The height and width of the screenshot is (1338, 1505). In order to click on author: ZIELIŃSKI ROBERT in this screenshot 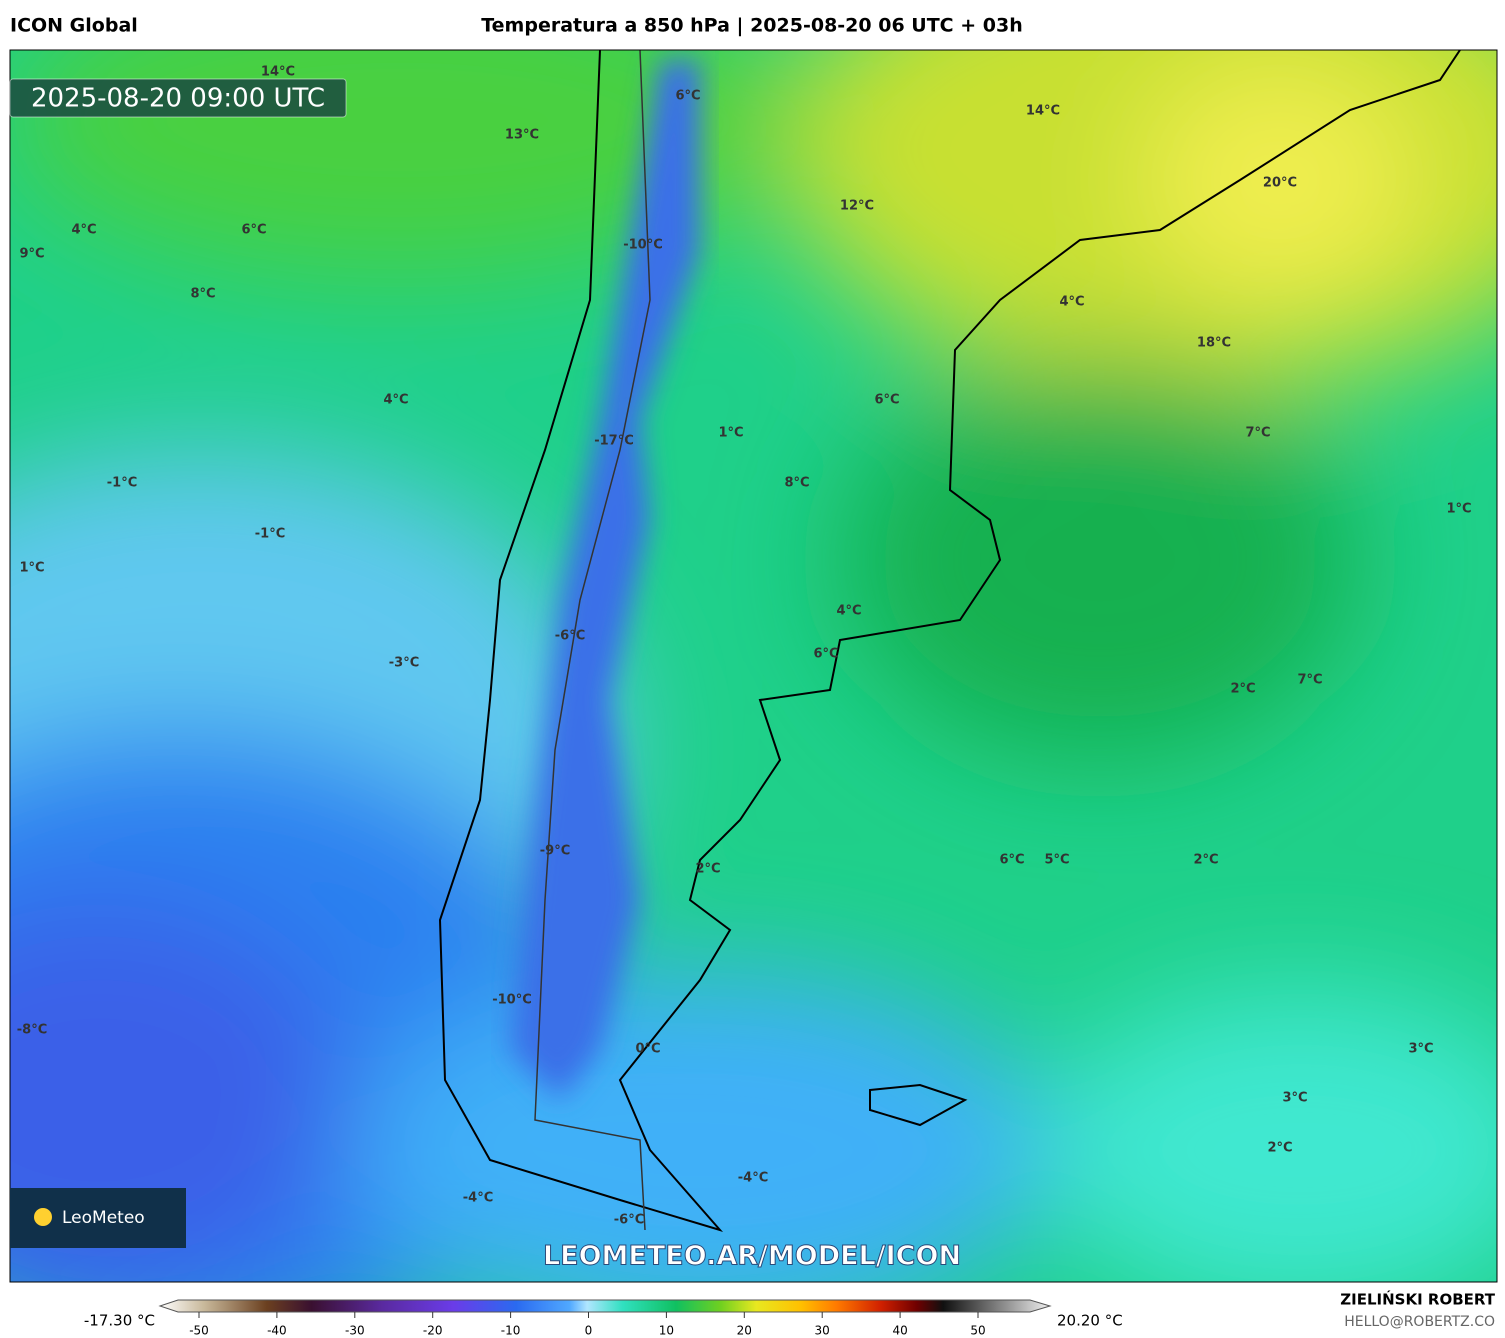, I will do `click(1417, 1299)`.